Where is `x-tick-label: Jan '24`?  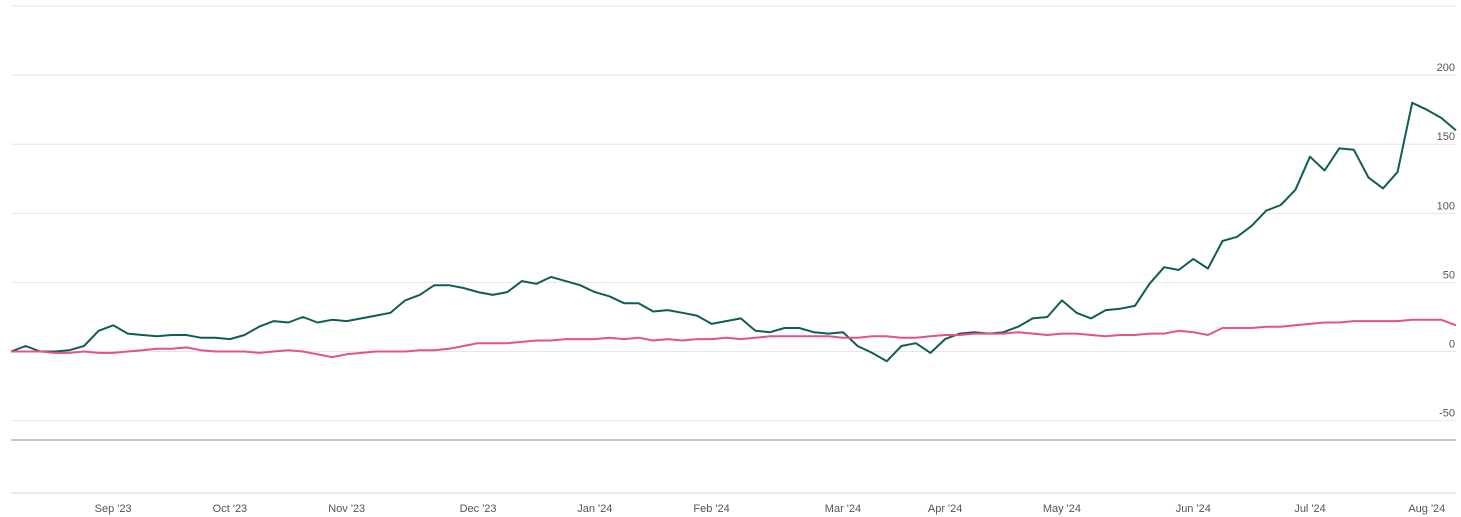
x-tick-label: Jan '24 is located at coordinates (594, 509).